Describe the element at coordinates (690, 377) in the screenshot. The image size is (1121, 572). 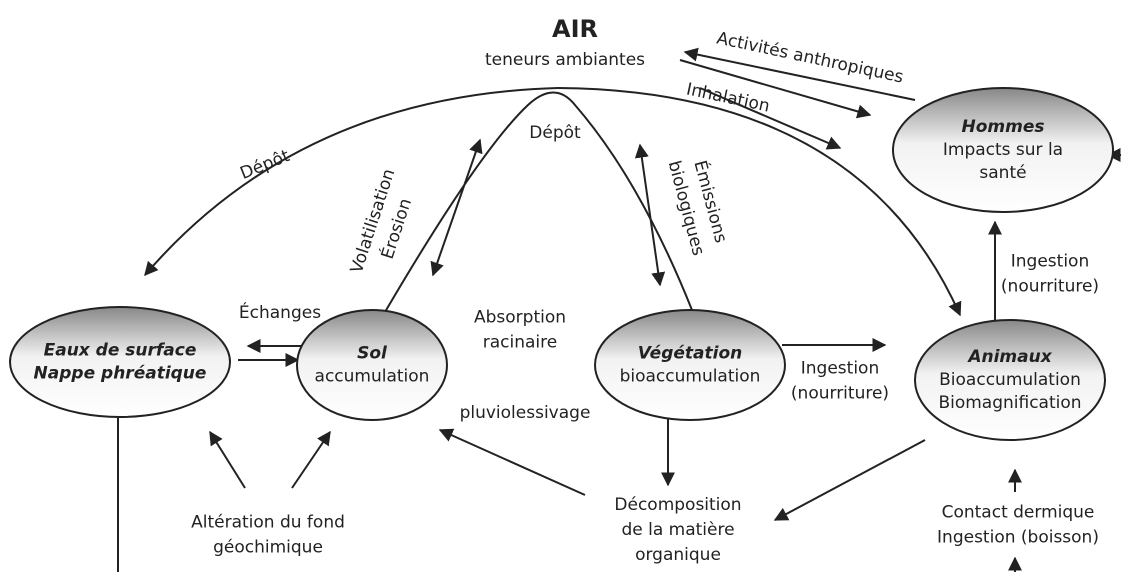
I see `node-text: bioaccumulation` at that location.